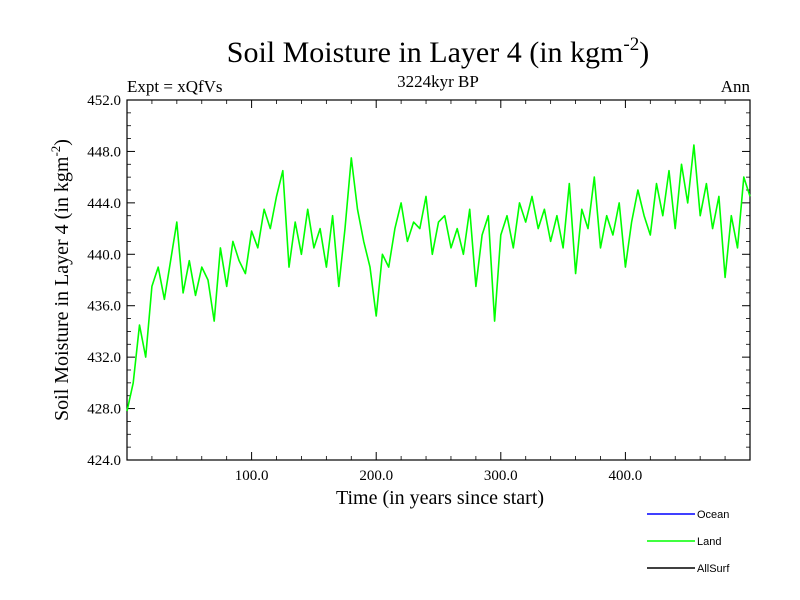 This screenshot has height=600, width=800. What do you see at coordinates (104, 204) in the screenshot?
I see `y-tick-label: 444.0` at bounding box center [104, 204].